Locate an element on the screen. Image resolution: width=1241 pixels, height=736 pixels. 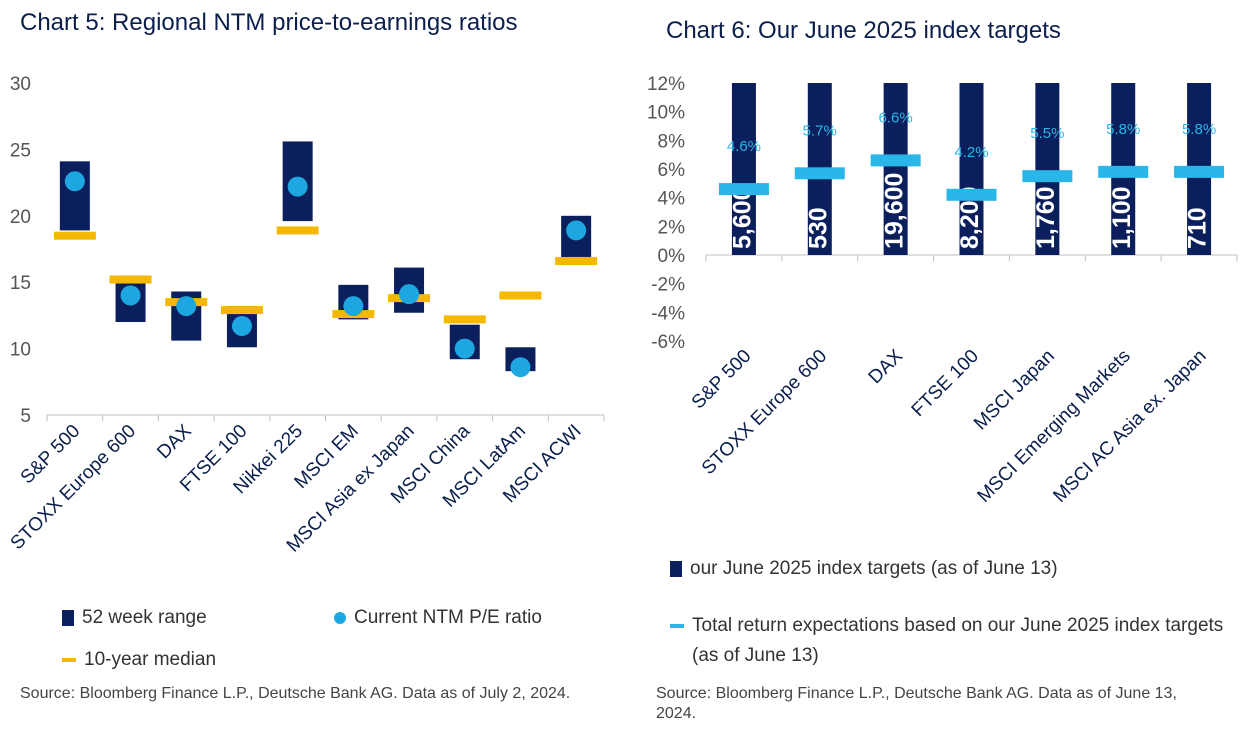
chart6-title: Chart 6: Our June 2025 index targets is located at coordinates (863, 30).